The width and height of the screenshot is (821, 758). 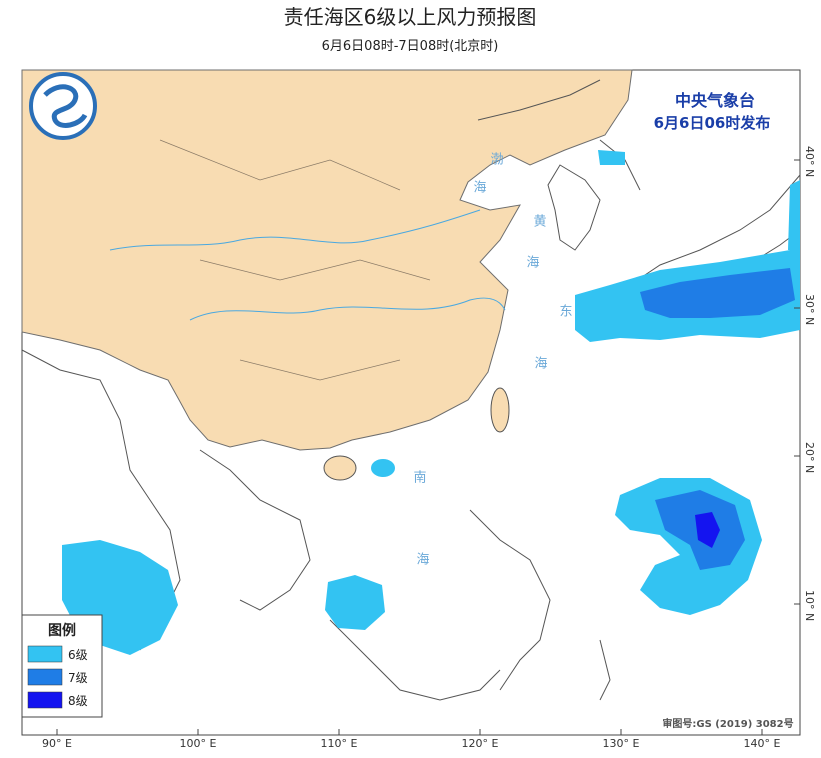 What do you see at coordinates (809, 605) in the screenshot?
I see `lat-label: 10° N` at bounding box center [809, 605].